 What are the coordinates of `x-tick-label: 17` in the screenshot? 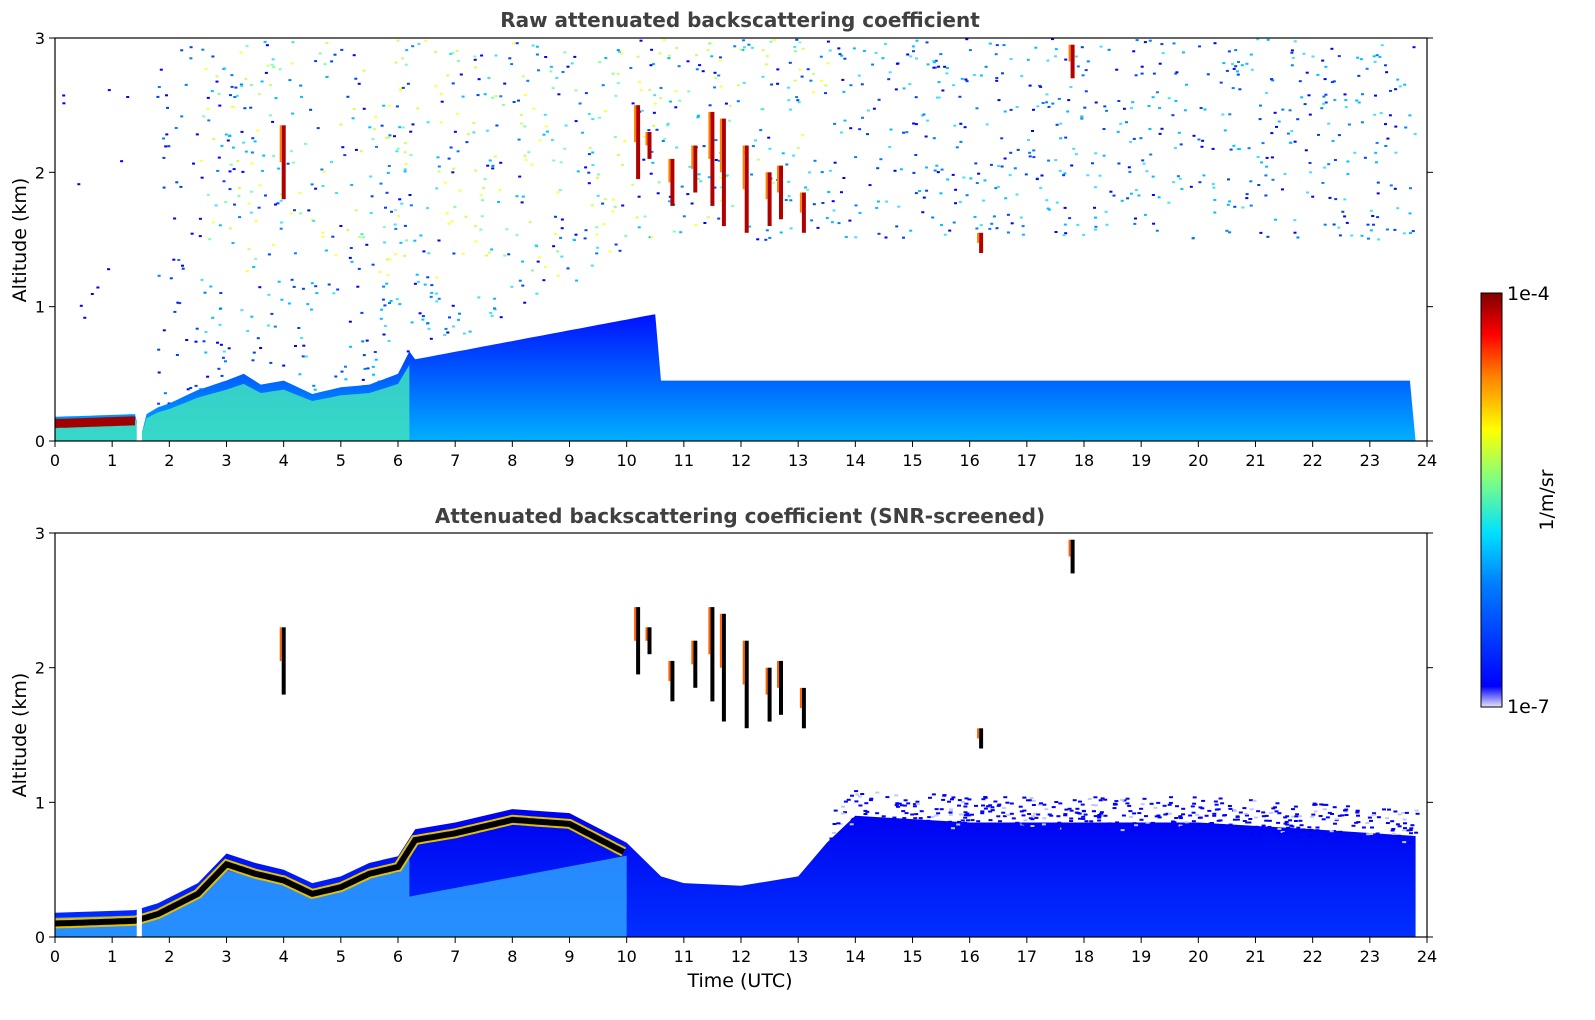 It's located at (1027, 956).